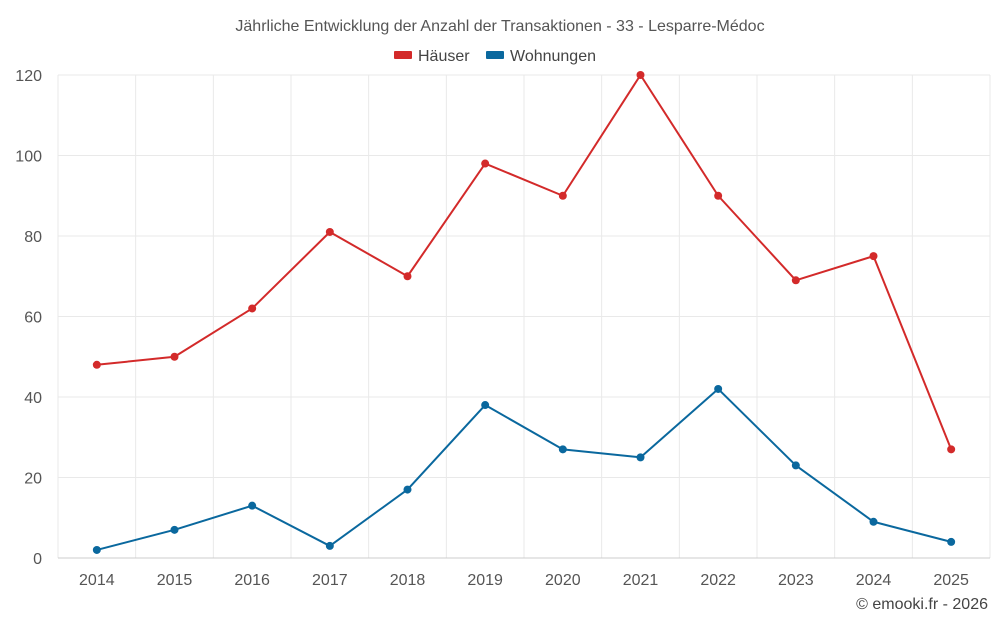  Describe the element at coordinates (175, 580) in the screenshot. I see `x-tick-label: 2015` at that location.